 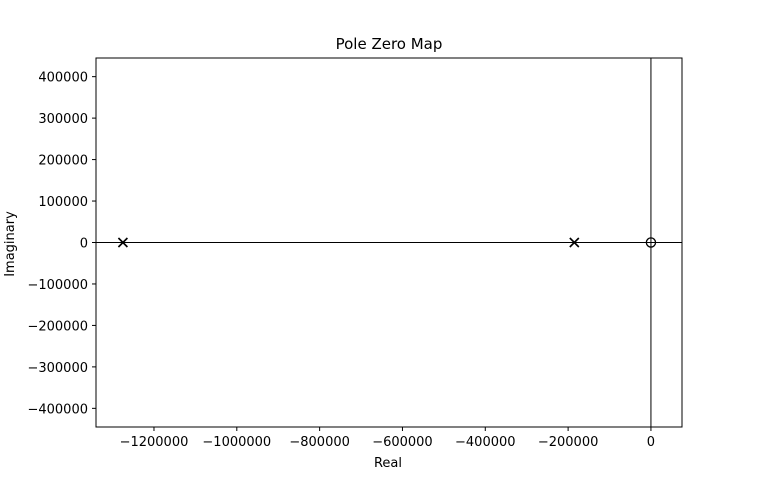 What do you see at coordinates (389, 44) in the screenshot?
I see `chart-title: Pole Zero Map` at bounding box center [389, 44].